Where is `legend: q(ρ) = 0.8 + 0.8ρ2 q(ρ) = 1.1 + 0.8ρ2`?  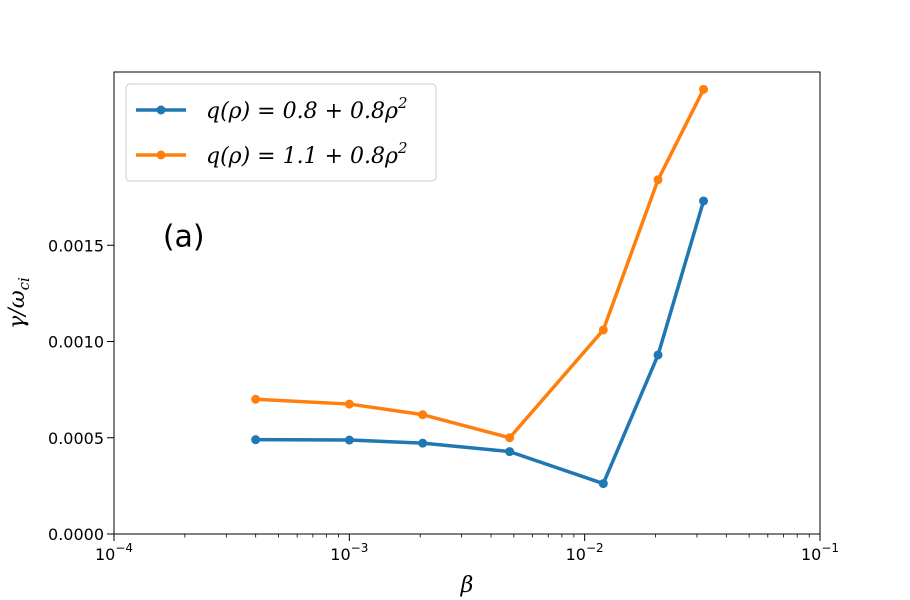
legend: q(ρ) = 0.8 + 0.8ρ2 q(ρ) = 1.1 + 0.8ρ2 is located at coordinates (281, 132).